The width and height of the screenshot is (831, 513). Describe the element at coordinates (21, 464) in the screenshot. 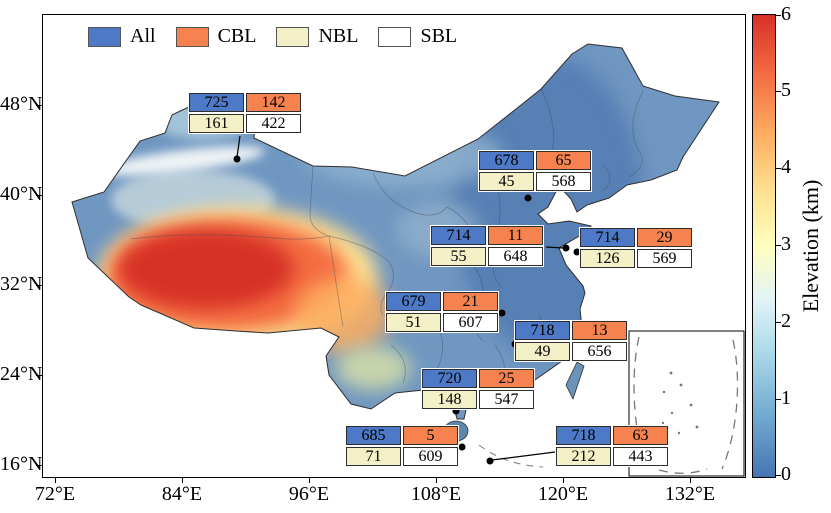

I see `y-tick-label: 16°N` at that location.